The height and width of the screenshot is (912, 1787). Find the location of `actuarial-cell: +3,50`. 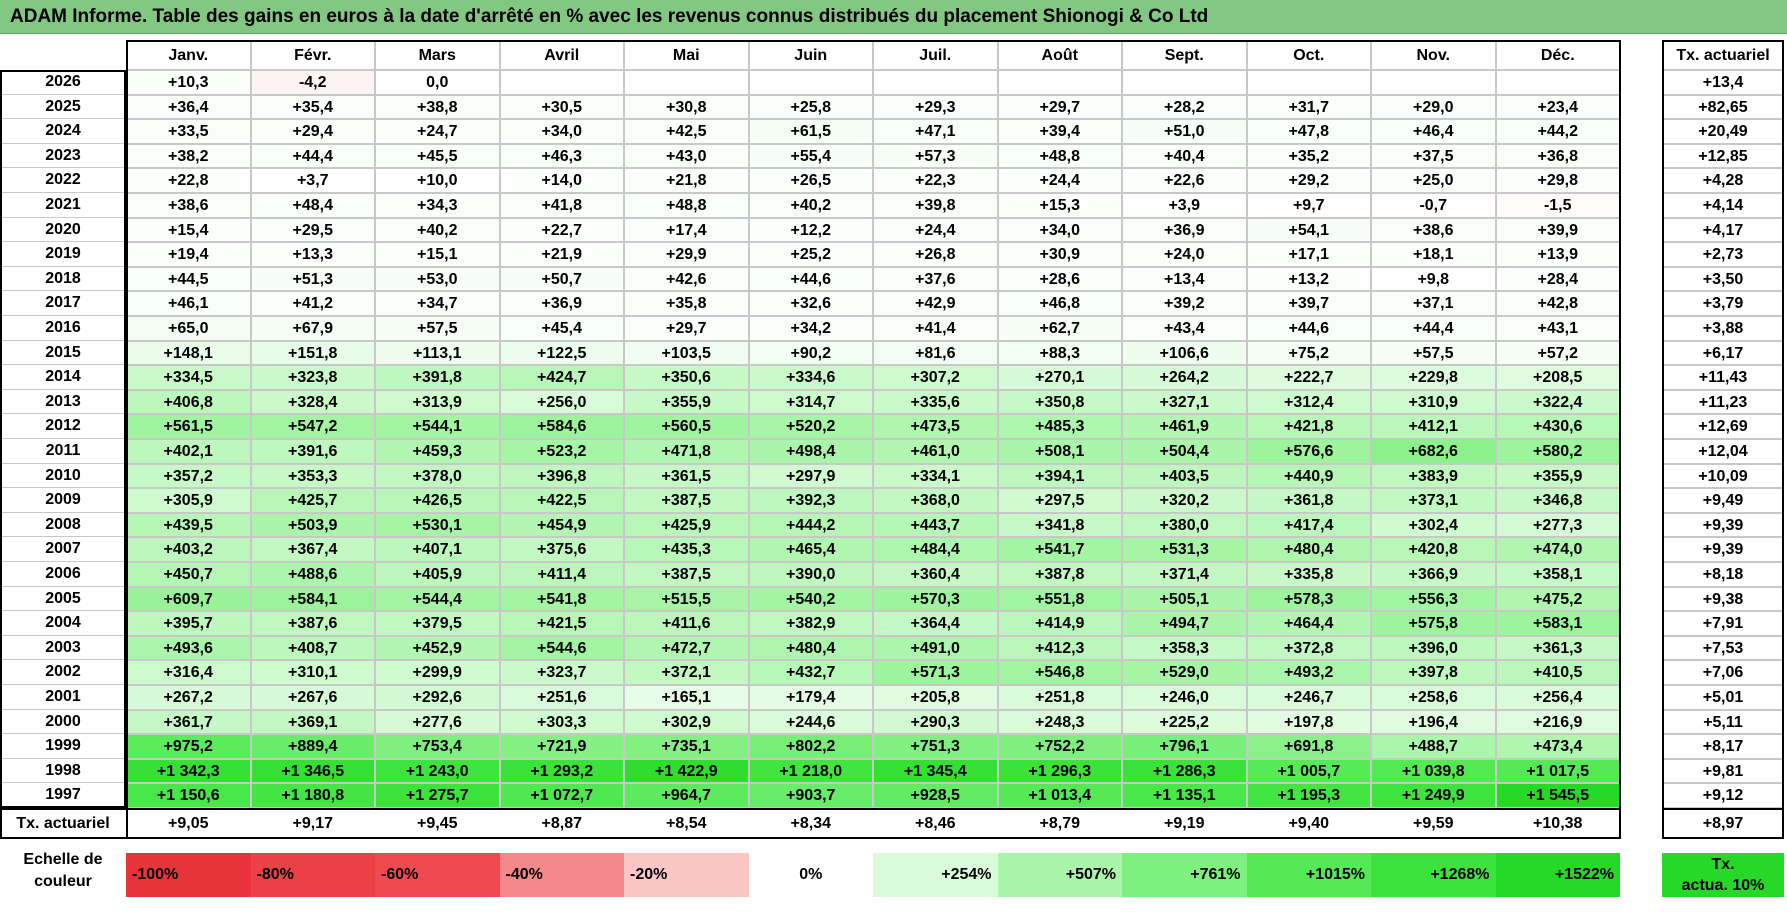

actuarial-cell: +3,50 is located at coordinates (1723, 279).